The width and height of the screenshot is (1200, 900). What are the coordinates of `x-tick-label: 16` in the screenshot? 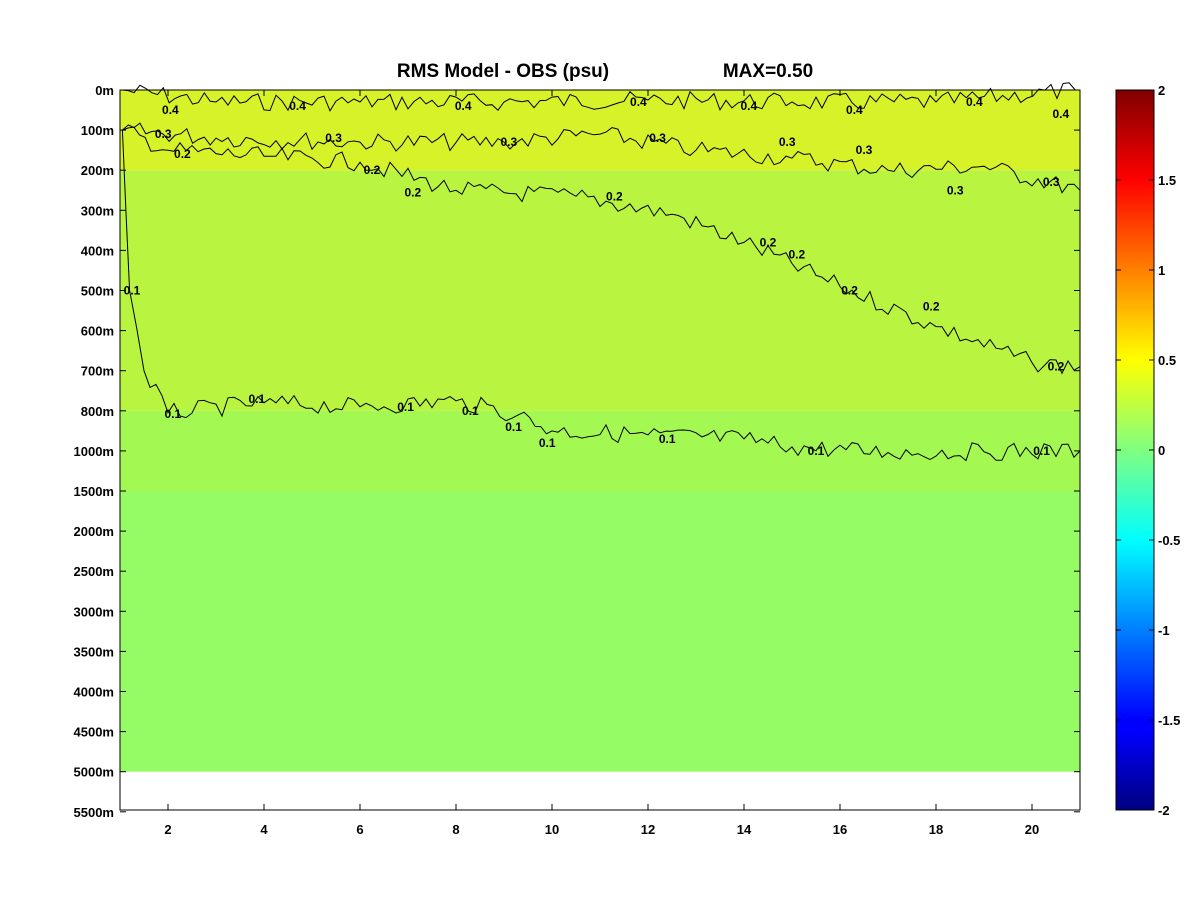 It's located at (840, 829).